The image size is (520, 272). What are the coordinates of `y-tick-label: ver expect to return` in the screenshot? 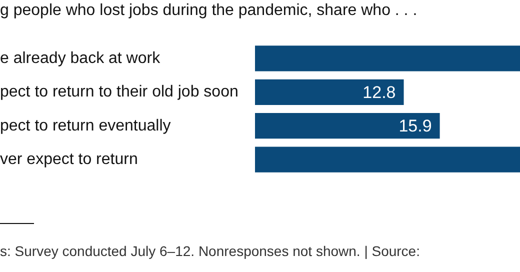 It's located at (69, 159).